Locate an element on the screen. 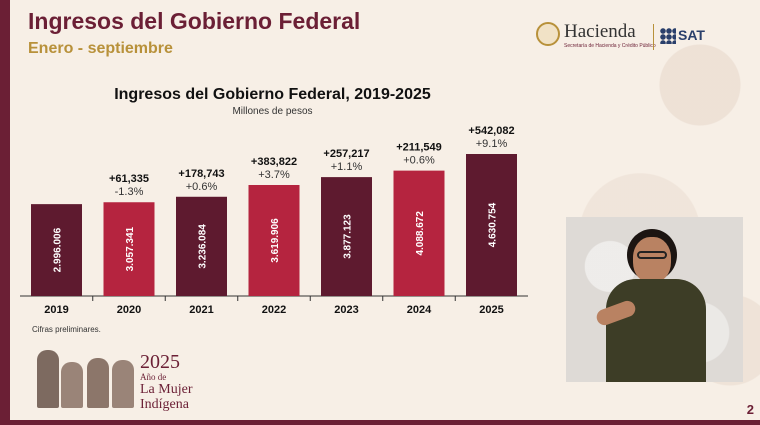 The width and height of the screenshot is (760, 425). bar-2024 is located at coordinates (419, 233).